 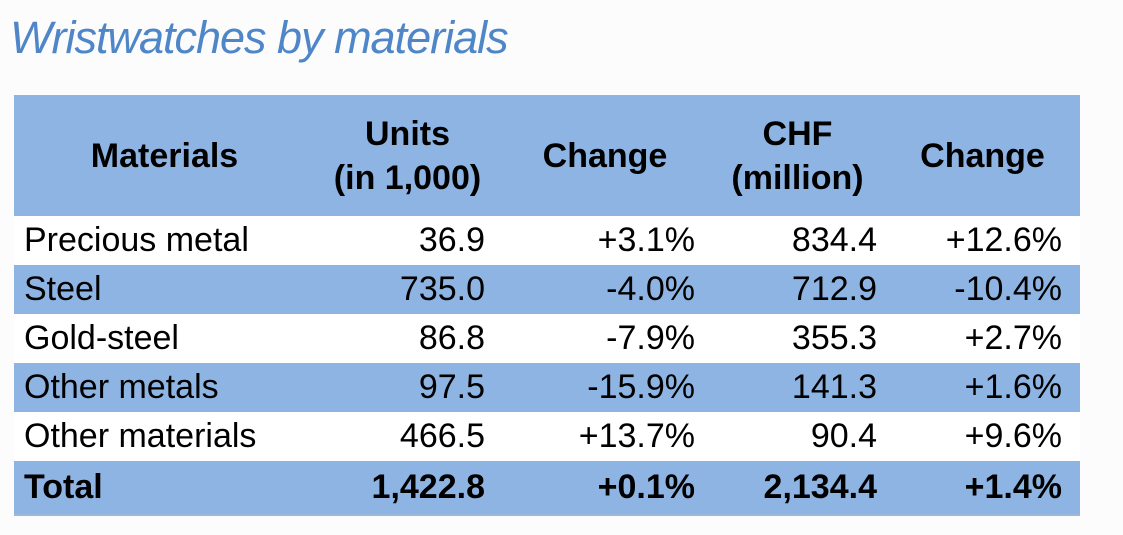 I want to click on table-row-gold-steel: Gold-steel 86.8 -7.9% 355.3 +2.7%, so click(x=547, y=338).